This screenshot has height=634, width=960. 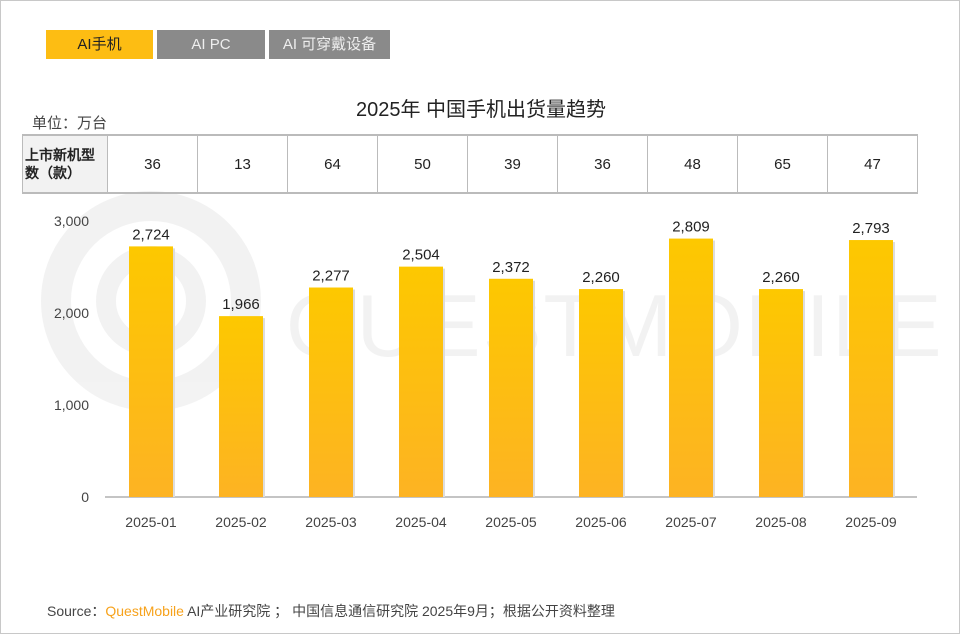 I want to click on x-tick-label: 2025-07, so click(x=691, y=522).